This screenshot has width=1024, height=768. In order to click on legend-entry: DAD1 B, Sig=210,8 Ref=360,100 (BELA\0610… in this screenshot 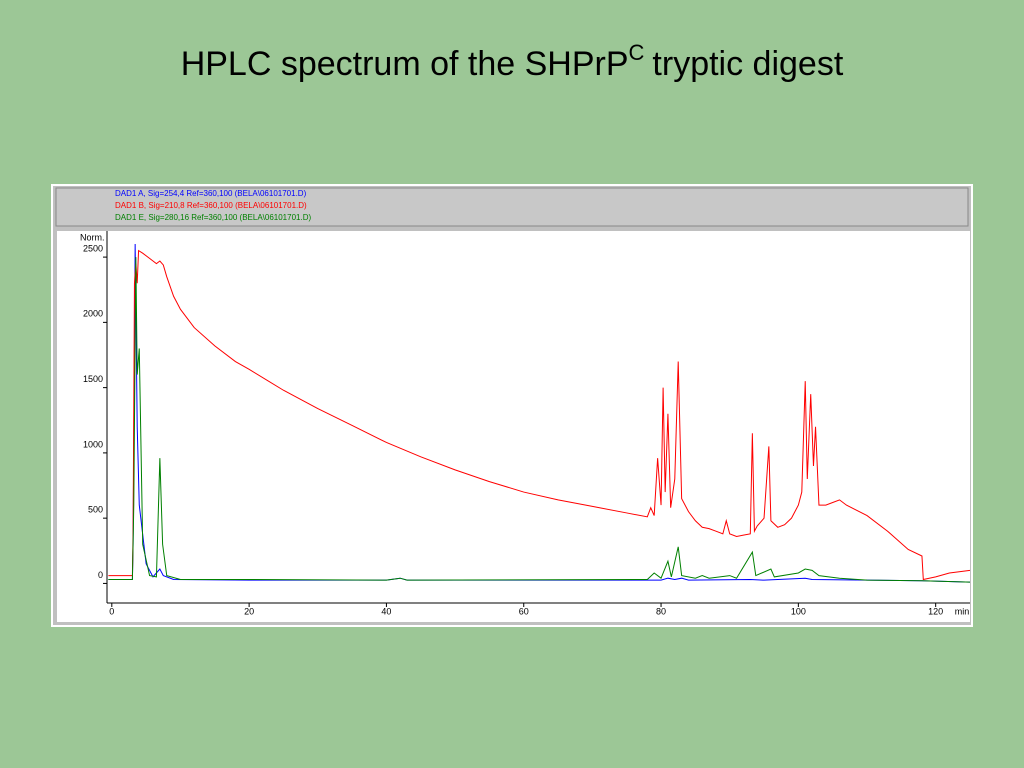, I will do `click(211, 205)`.